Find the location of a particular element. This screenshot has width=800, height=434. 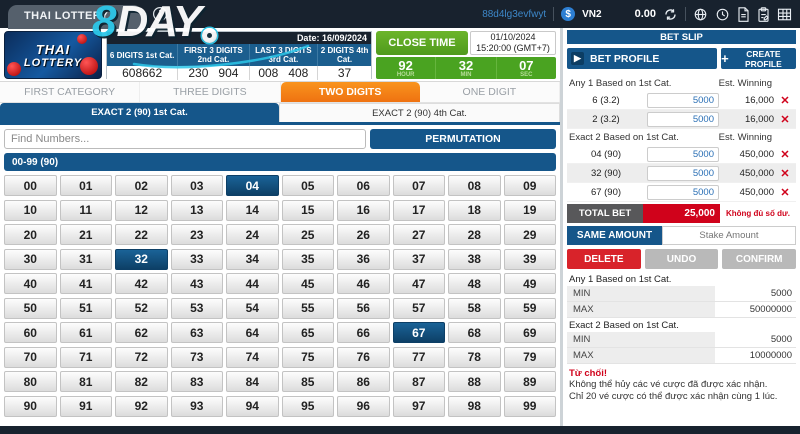

number-cell-97: 97 is located at coordinates (418, 406).